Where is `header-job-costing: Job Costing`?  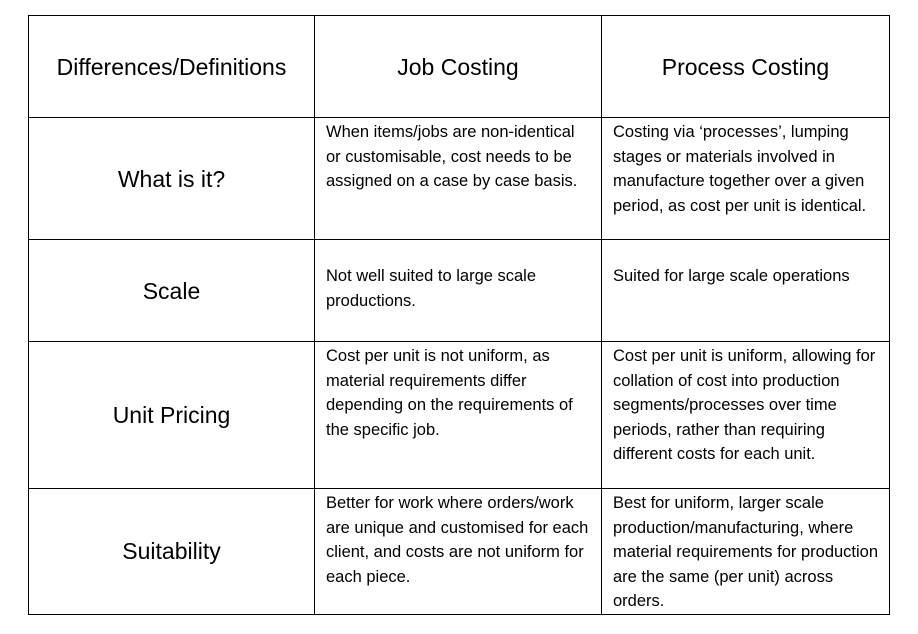
header-job-costing: Job Costing is located at coordinates (458, 66).